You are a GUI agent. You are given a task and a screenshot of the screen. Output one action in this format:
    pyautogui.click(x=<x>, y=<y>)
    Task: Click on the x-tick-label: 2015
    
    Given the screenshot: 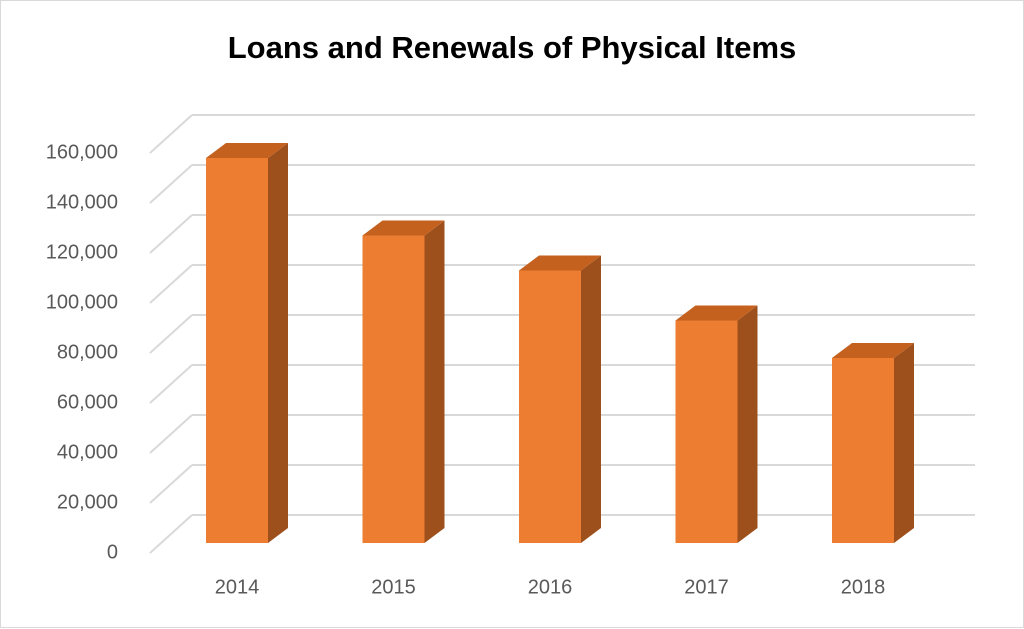 What is the action you would take?
    pyautogui.click(x=393, y=587)
    